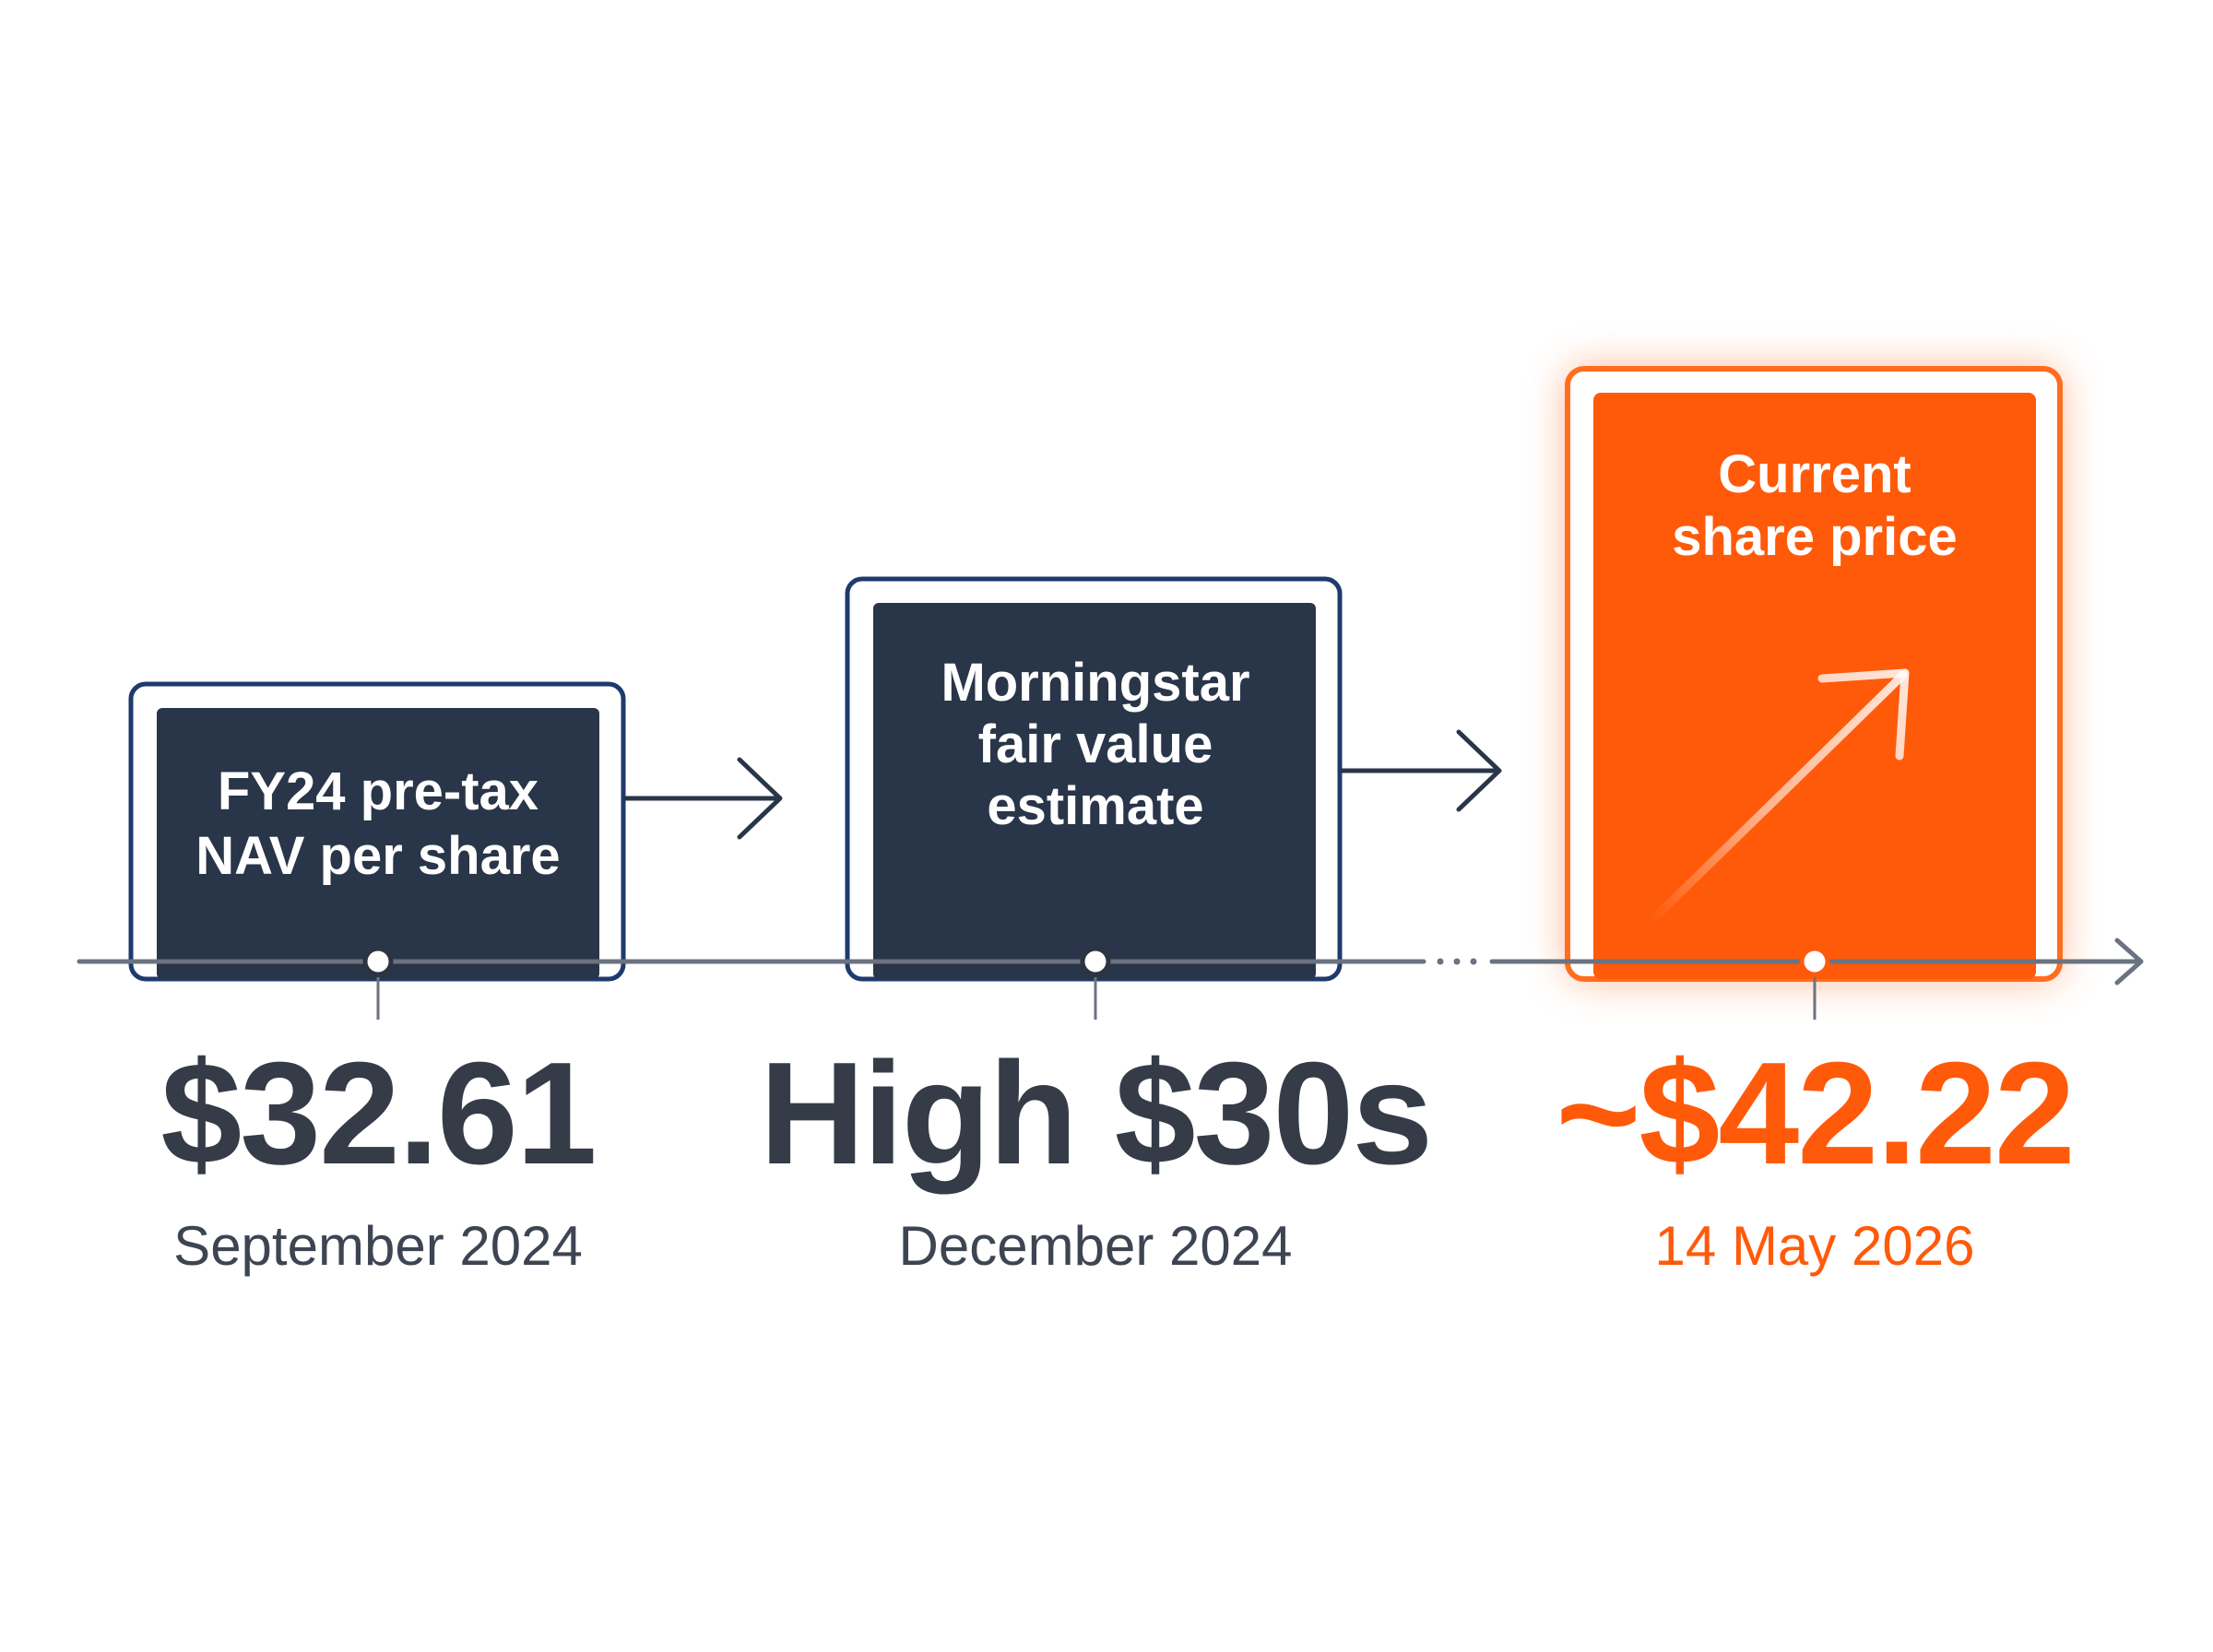 This screenshot has height=1652, width=2213. I want to click on card-label-line: estimate, so click(1095, 806).